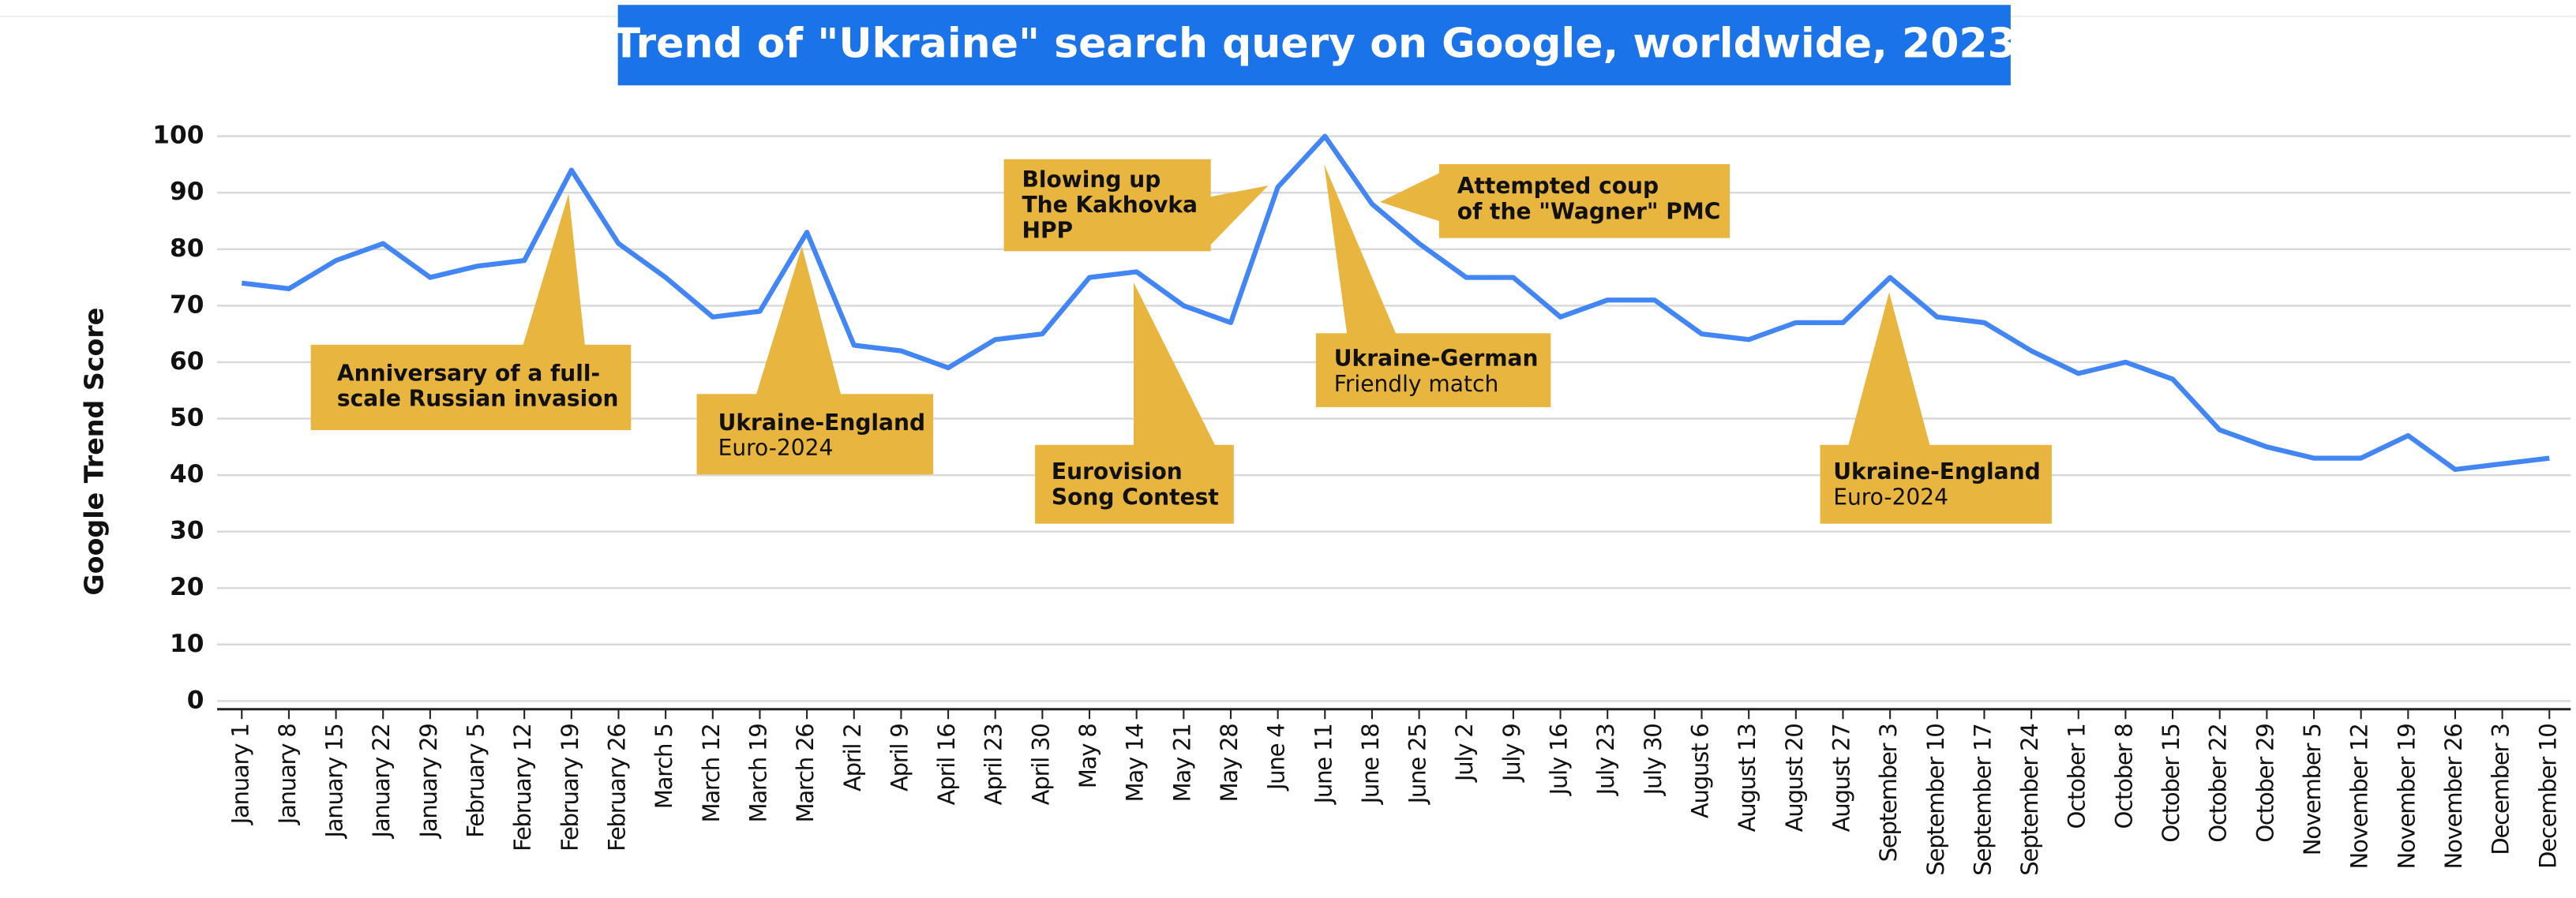  Describe the element at coordinates (195, 700) in the screenshot. I see `y-tick-label: 0` at that location.